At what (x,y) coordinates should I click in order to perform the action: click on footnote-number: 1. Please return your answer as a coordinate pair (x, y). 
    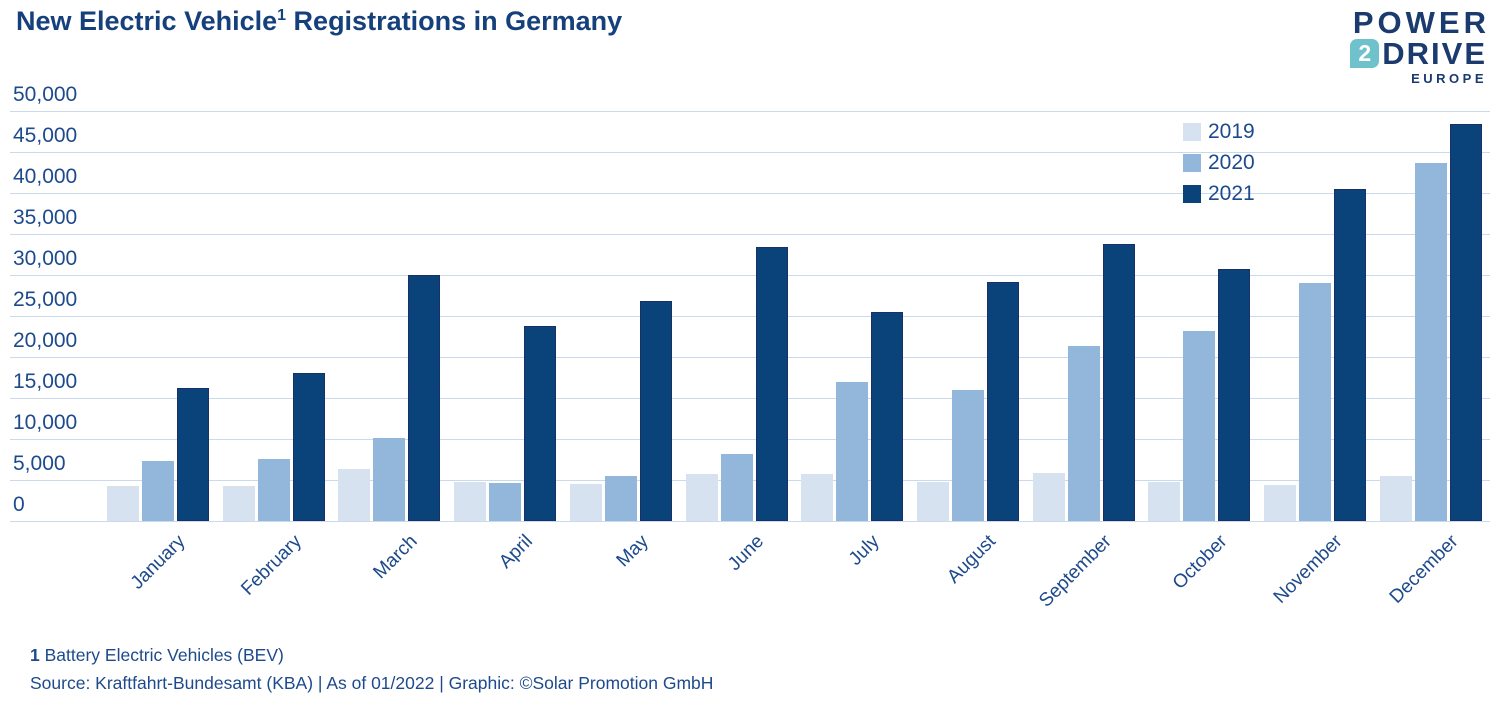
    Looking at the image, I should click on (35, 655).